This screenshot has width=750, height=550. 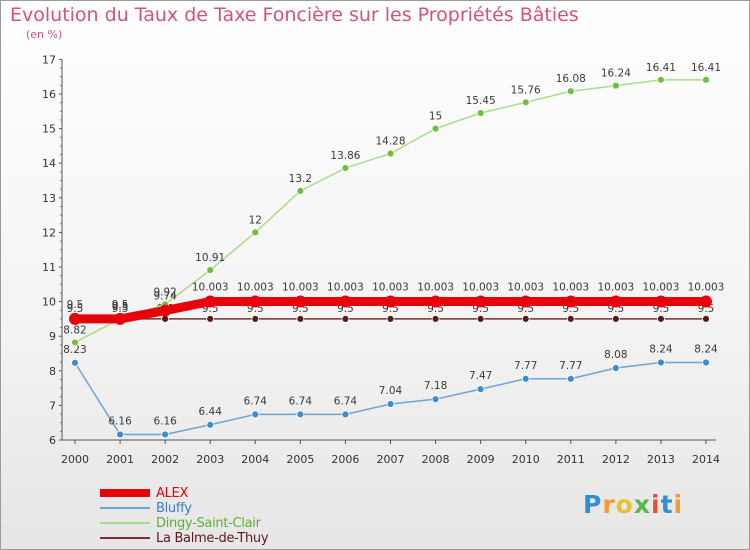 I want to click on y-tick-label: 10, so click(x=49, y=302).